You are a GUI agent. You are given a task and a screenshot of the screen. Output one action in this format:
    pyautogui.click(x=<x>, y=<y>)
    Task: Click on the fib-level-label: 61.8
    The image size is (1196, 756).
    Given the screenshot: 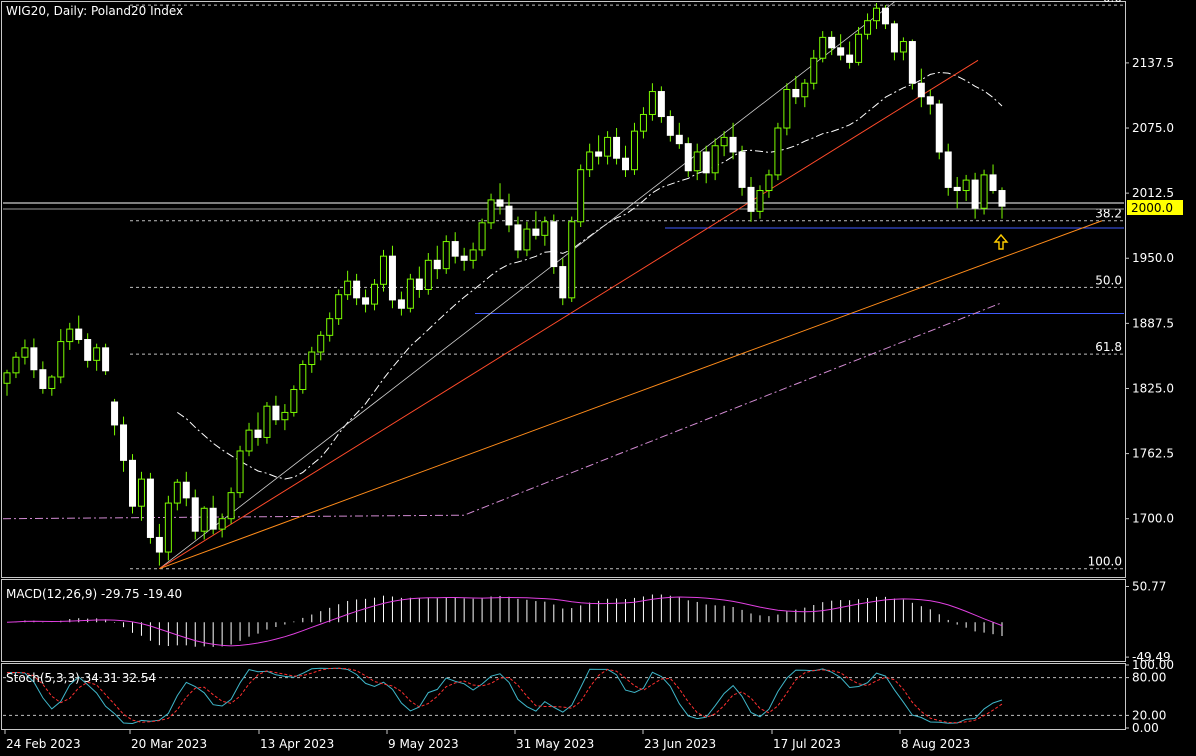 What is the action you would take?
    pyautogui.click(x=1108, y=347)
    